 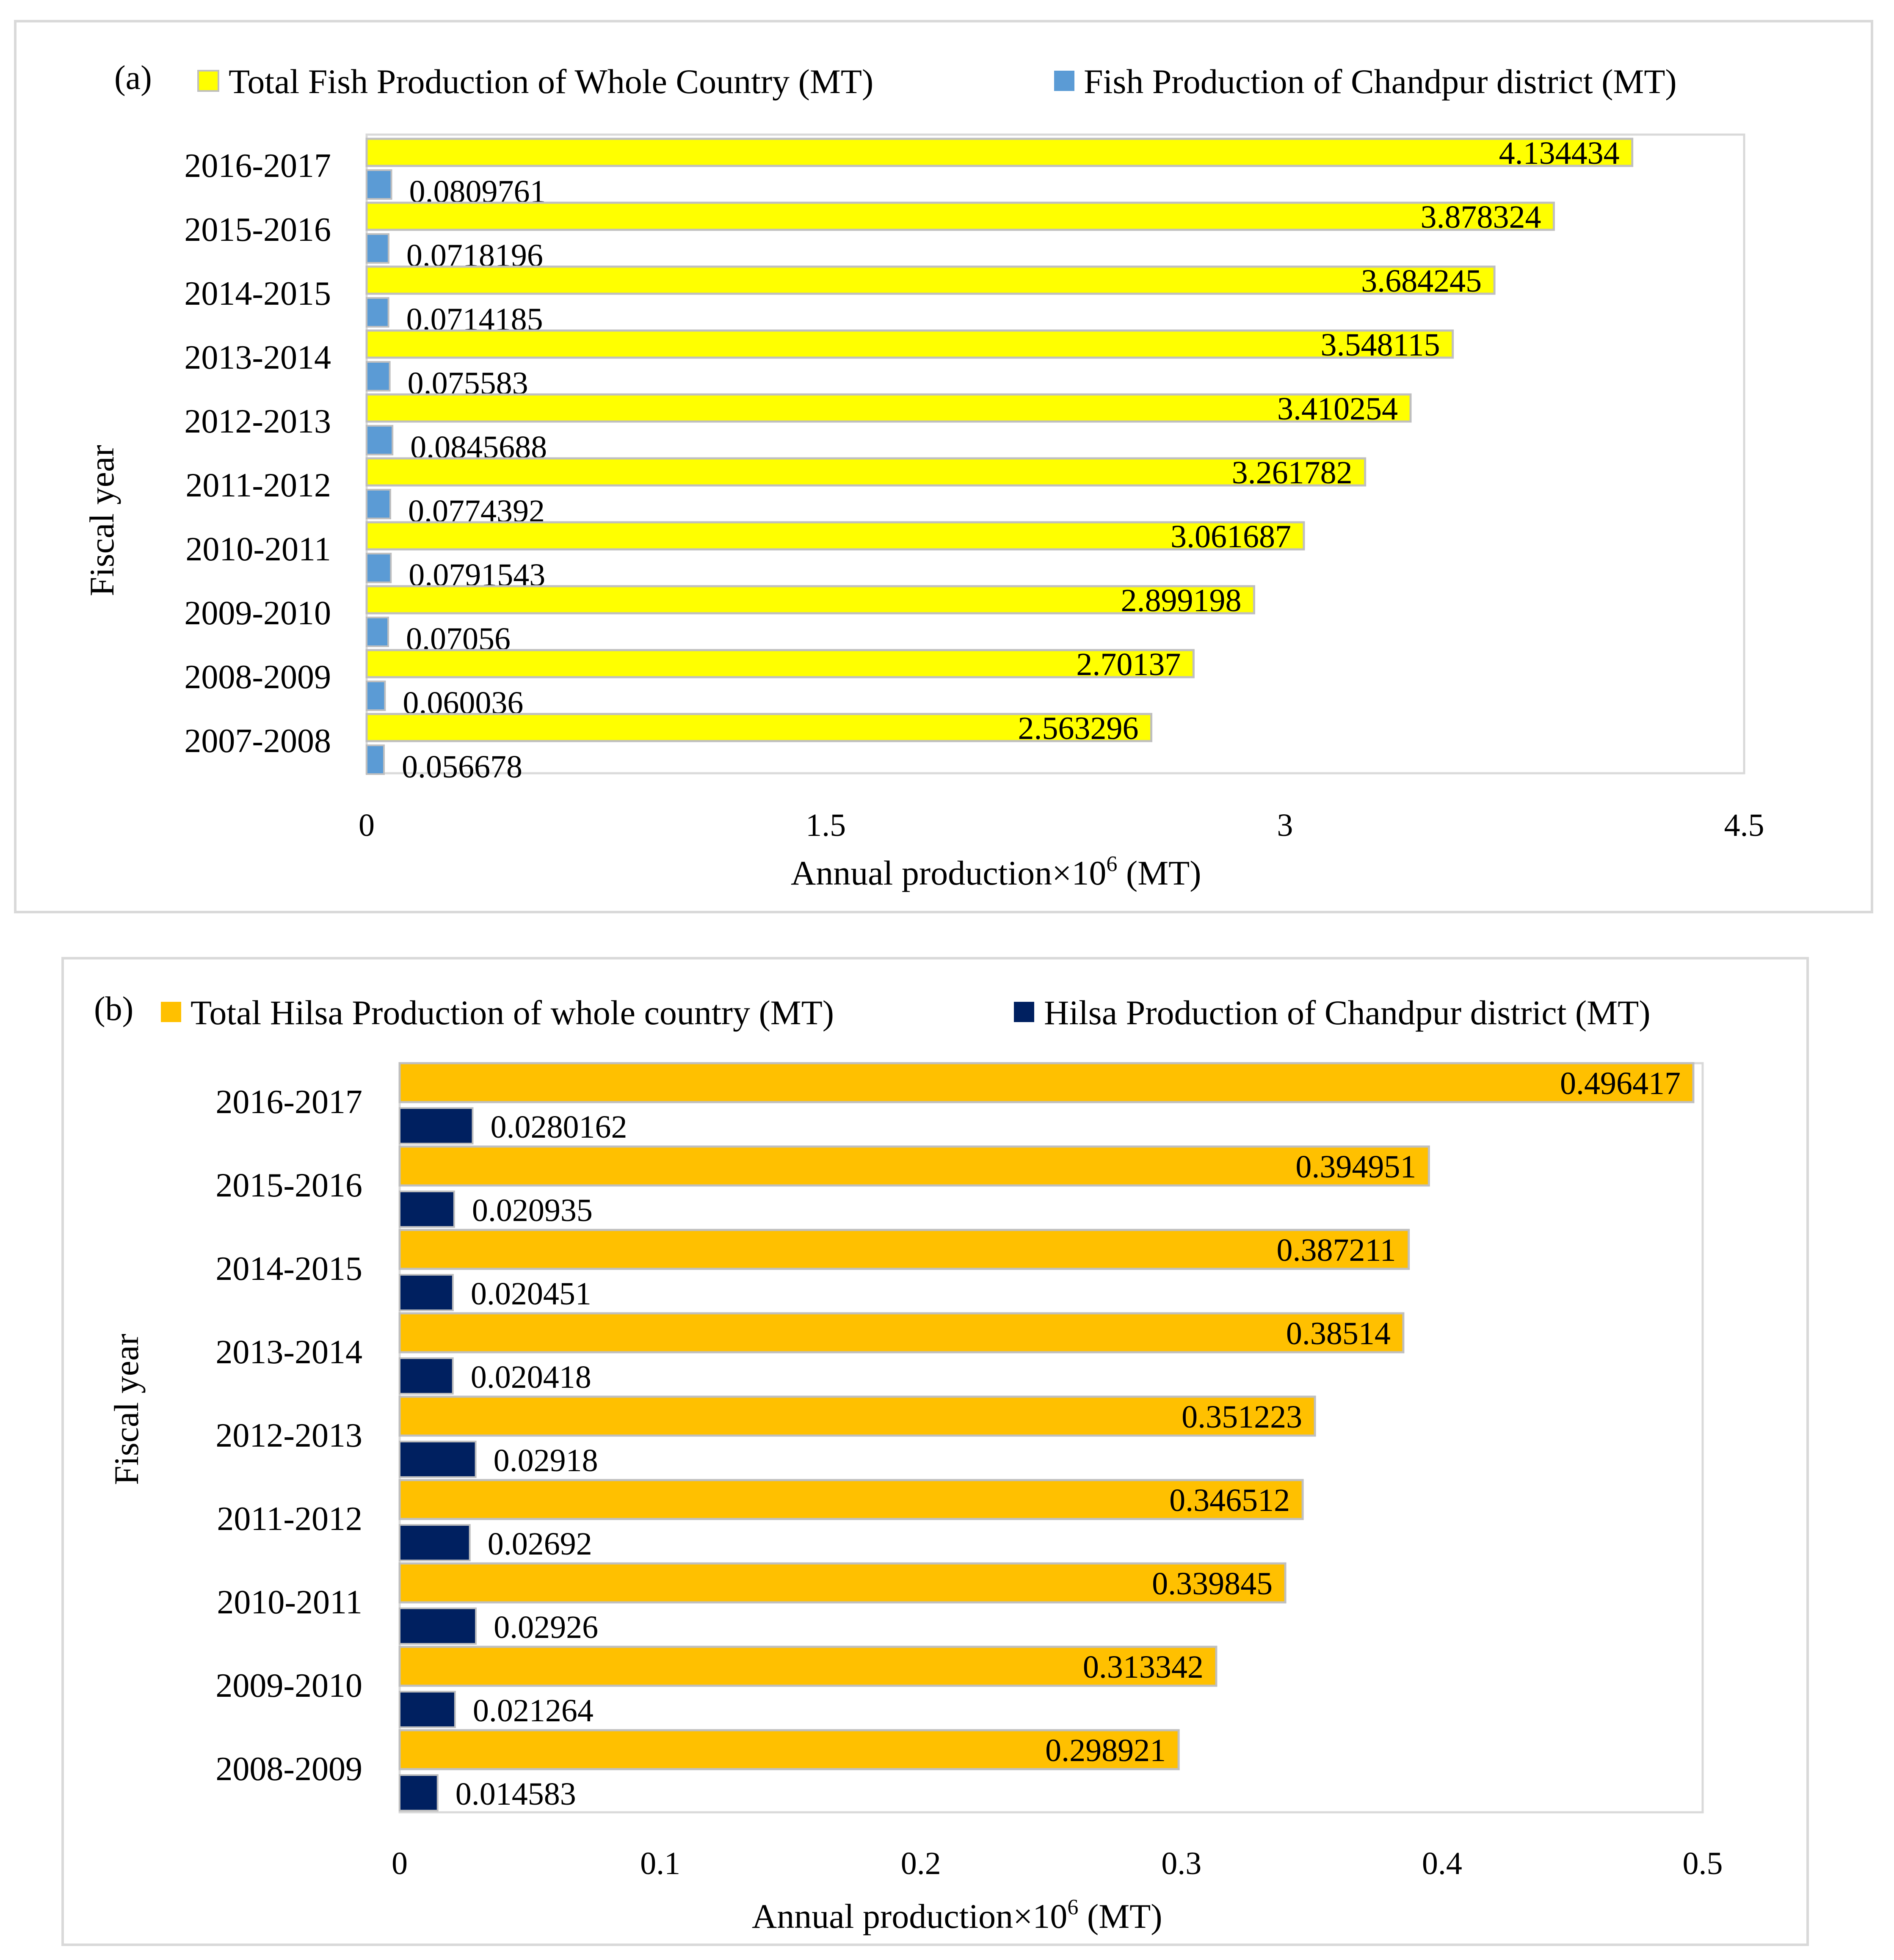 What do you see at coordinates (1480, 217) in the screenshot?
I see `panel-a-data-label-country: 3.878324` at bounding box center [1480, 217].